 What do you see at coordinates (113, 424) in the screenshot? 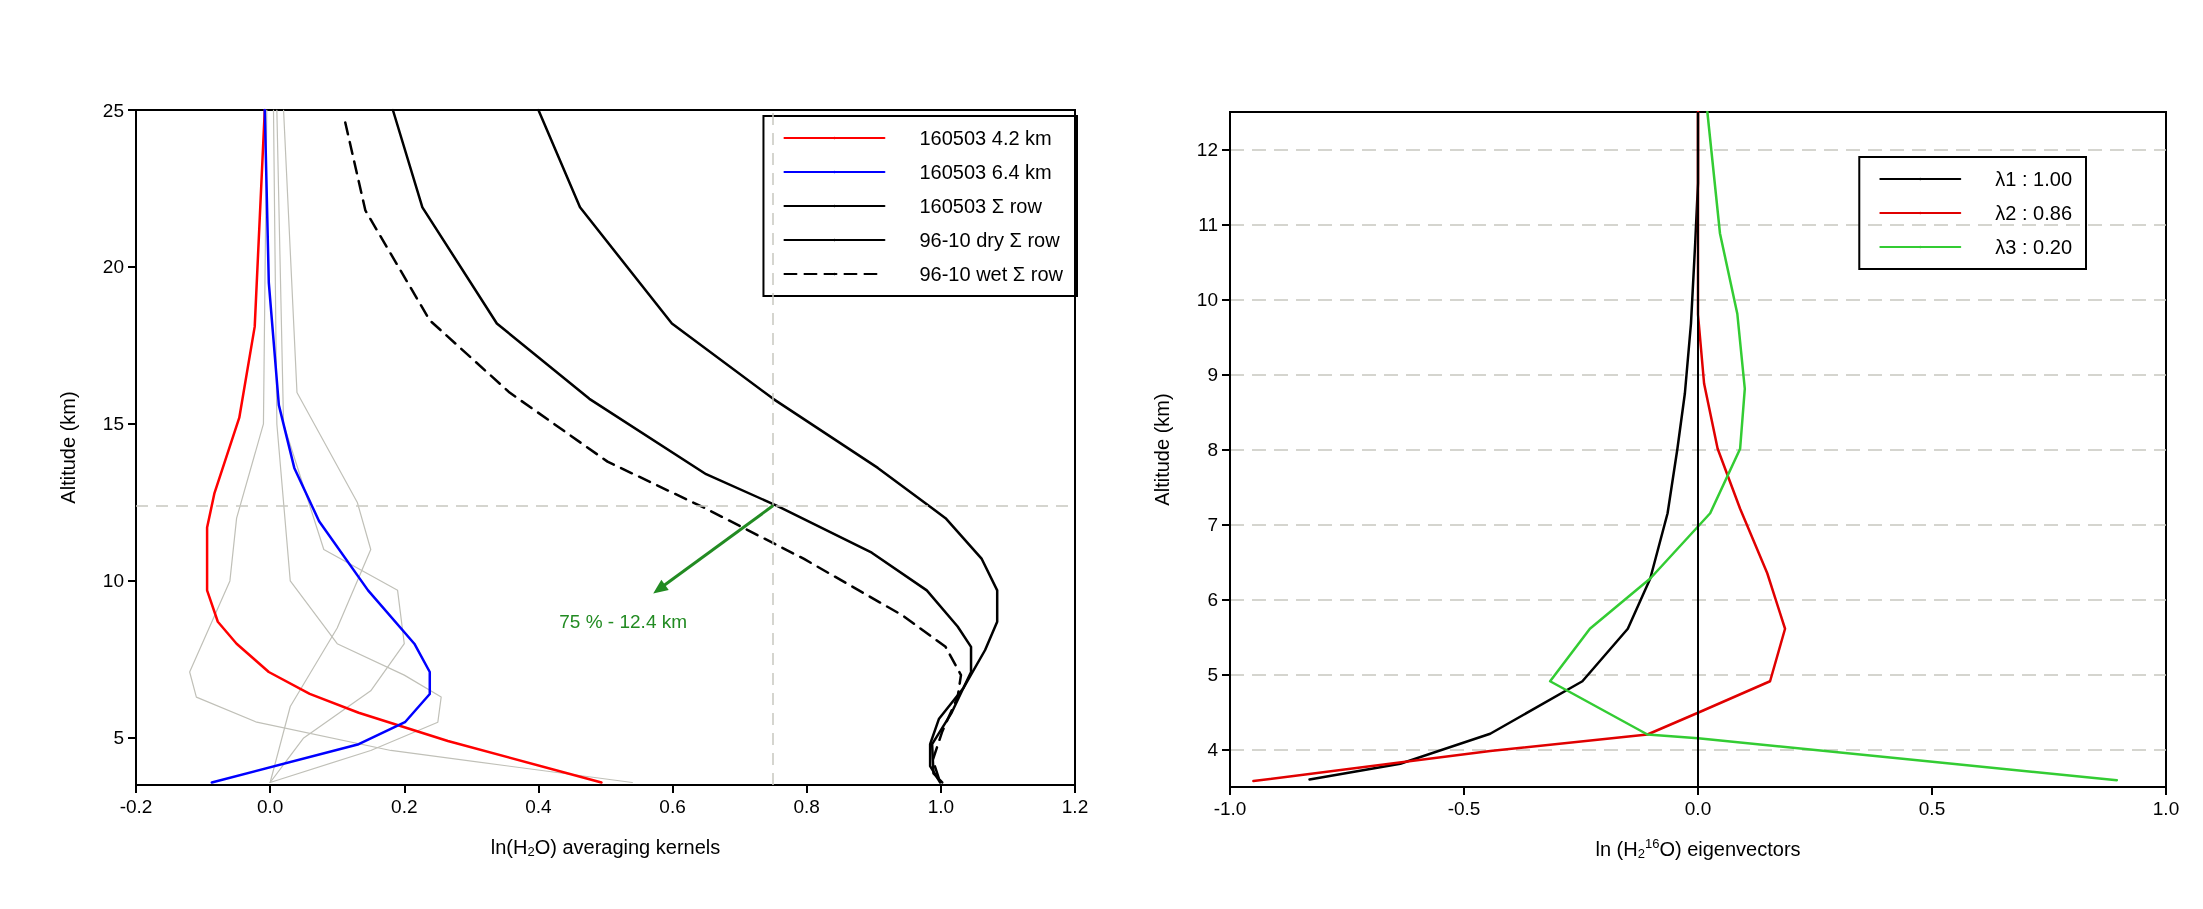
I see `y-tick-label: 15` at bounding box center [113, 424].